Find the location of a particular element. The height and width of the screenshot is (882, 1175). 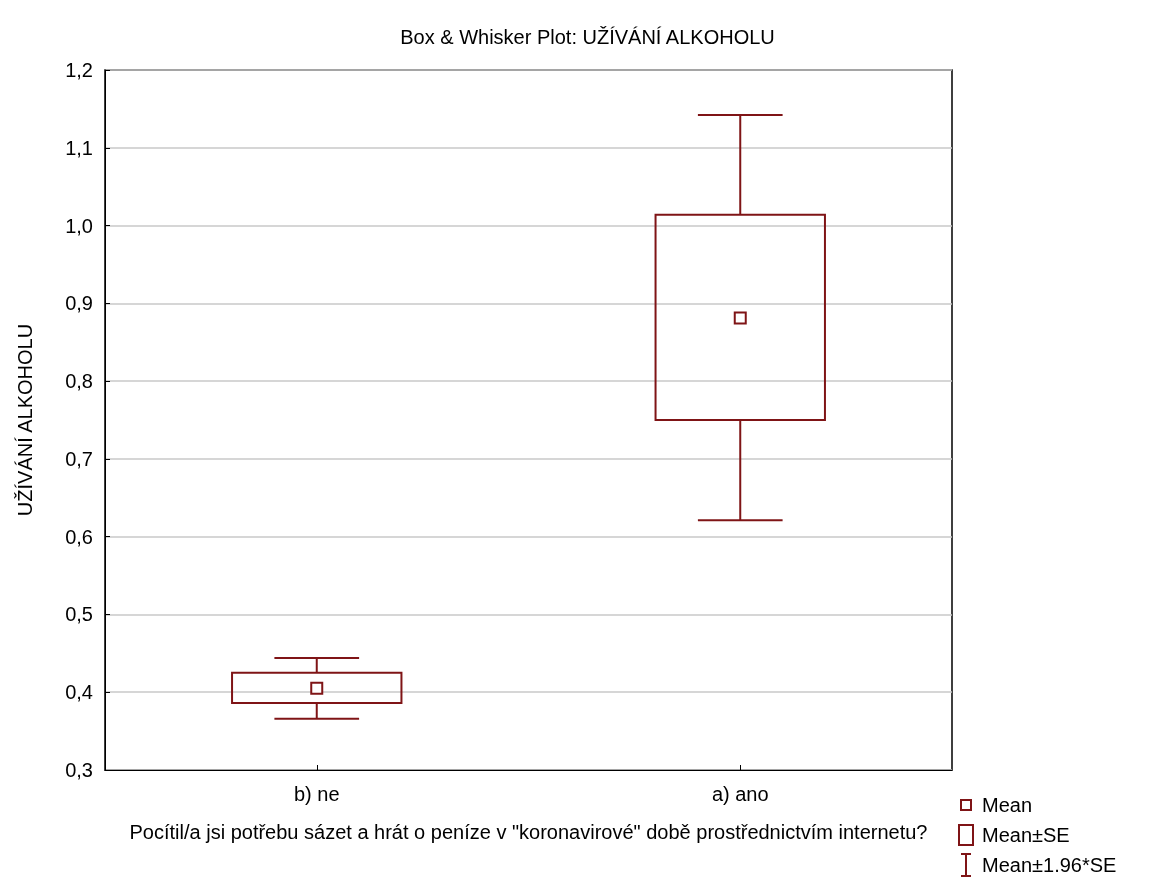

y-tick-label: 1,0 is located at coordinates (79, 225).